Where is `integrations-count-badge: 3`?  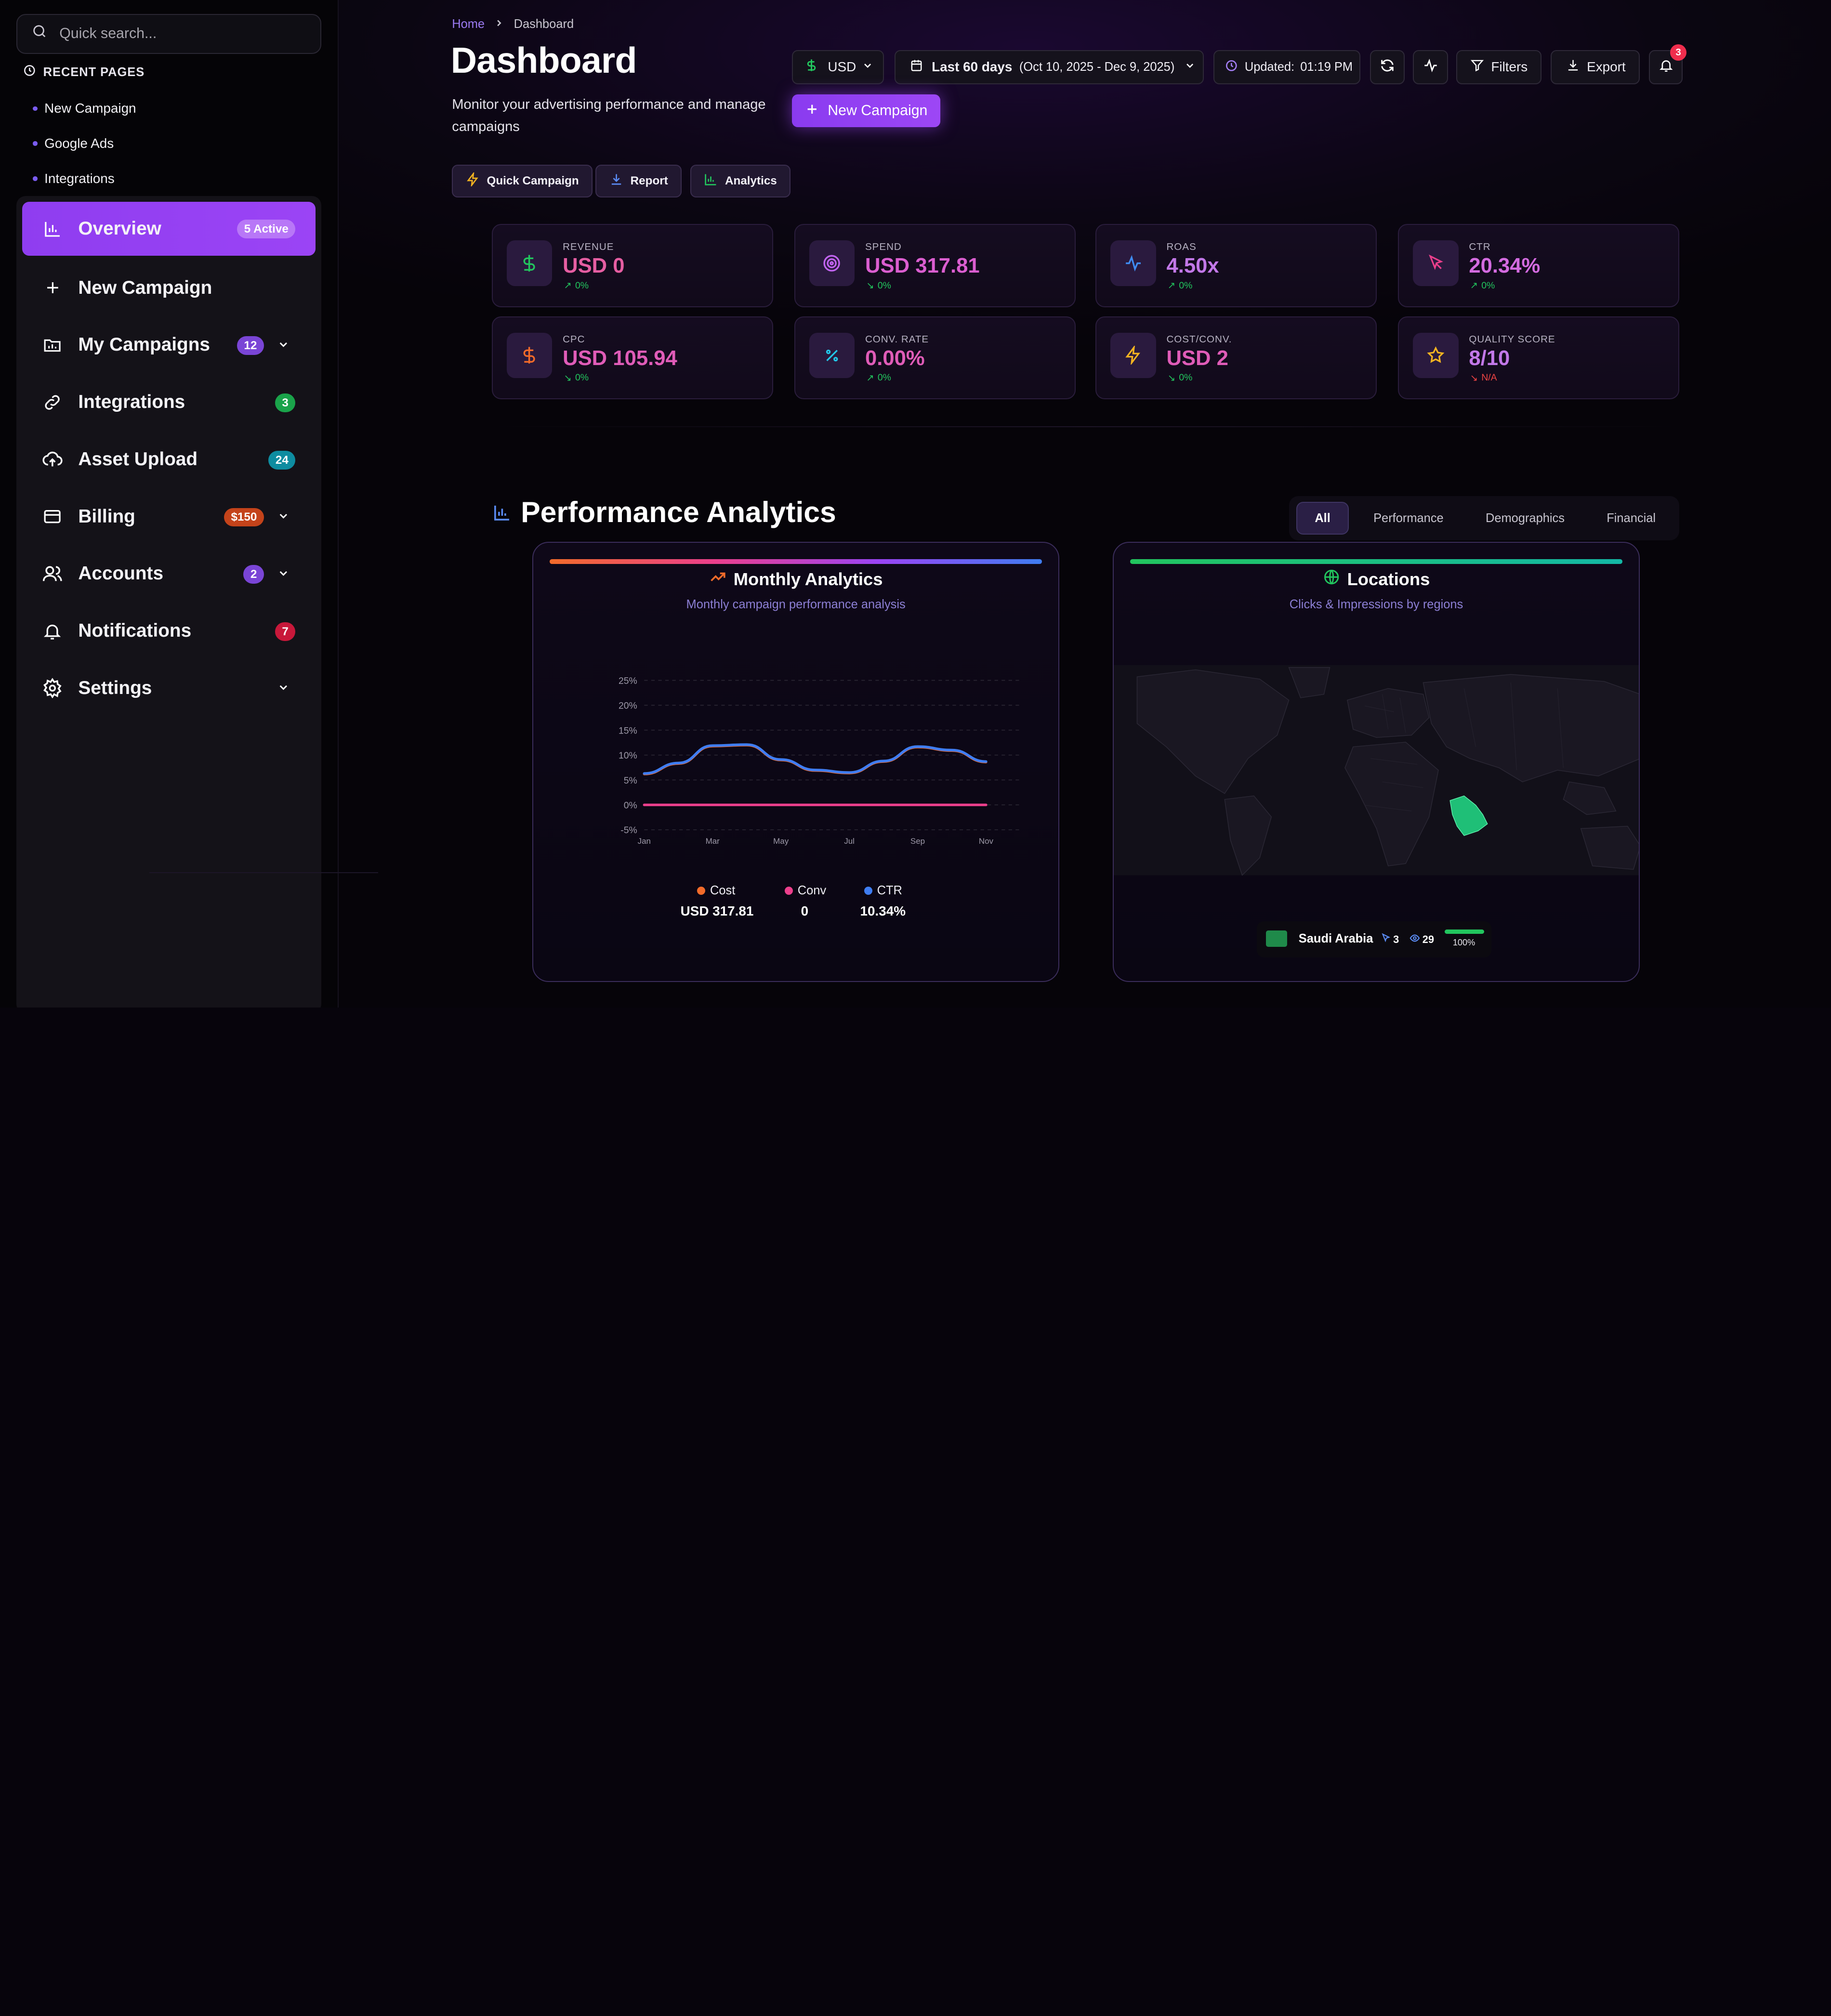 integrations-count-badge: 3 is located at coordinates (285, 402).